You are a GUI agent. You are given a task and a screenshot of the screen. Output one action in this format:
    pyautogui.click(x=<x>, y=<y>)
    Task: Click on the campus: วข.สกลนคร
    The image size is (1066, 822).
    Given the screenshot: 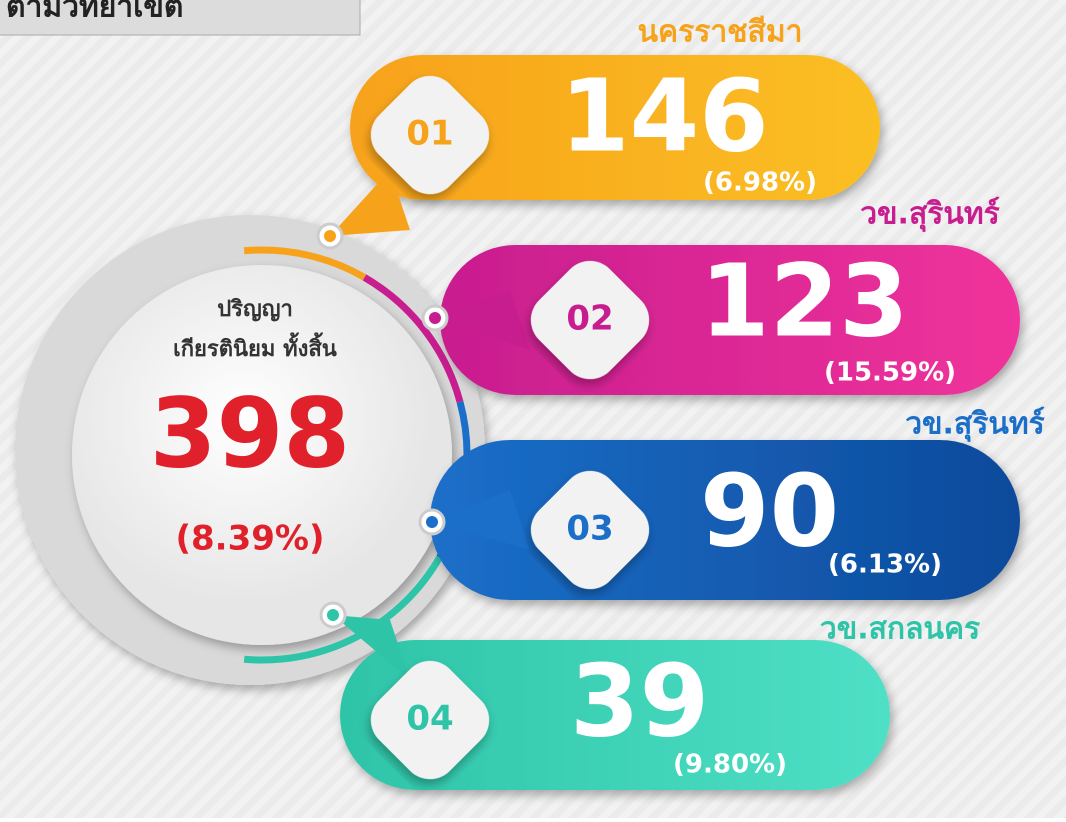 What is the action you would take?
    pyautogui.click(x=900, y=629)
    